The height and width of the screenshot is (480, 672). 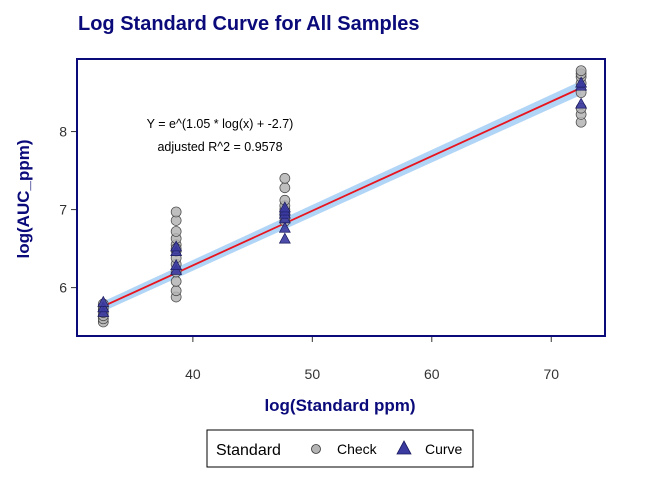 I want to click on x-tick-label: 50, so click(x=313, y=374).